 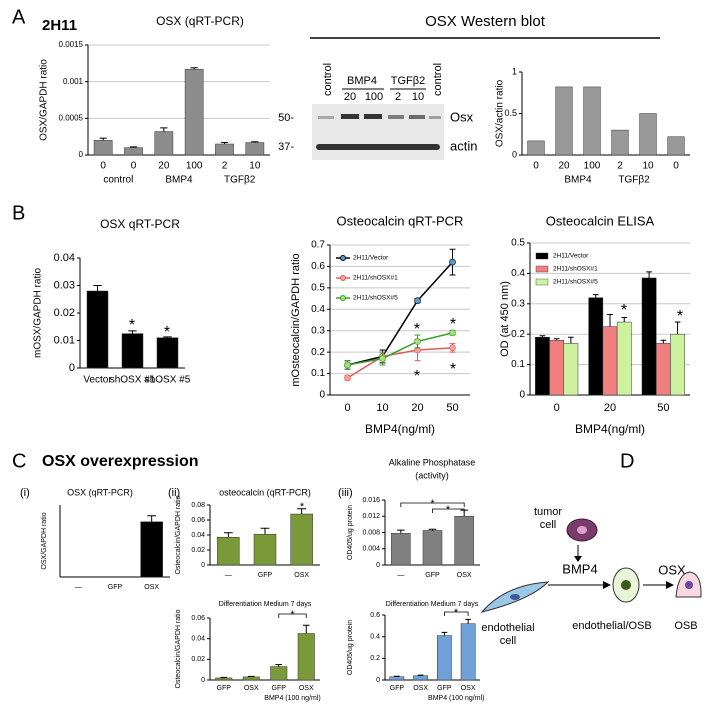 I want to click on chart-title: osteocalcin (qRT-PCR), so click(x=265, y=492).